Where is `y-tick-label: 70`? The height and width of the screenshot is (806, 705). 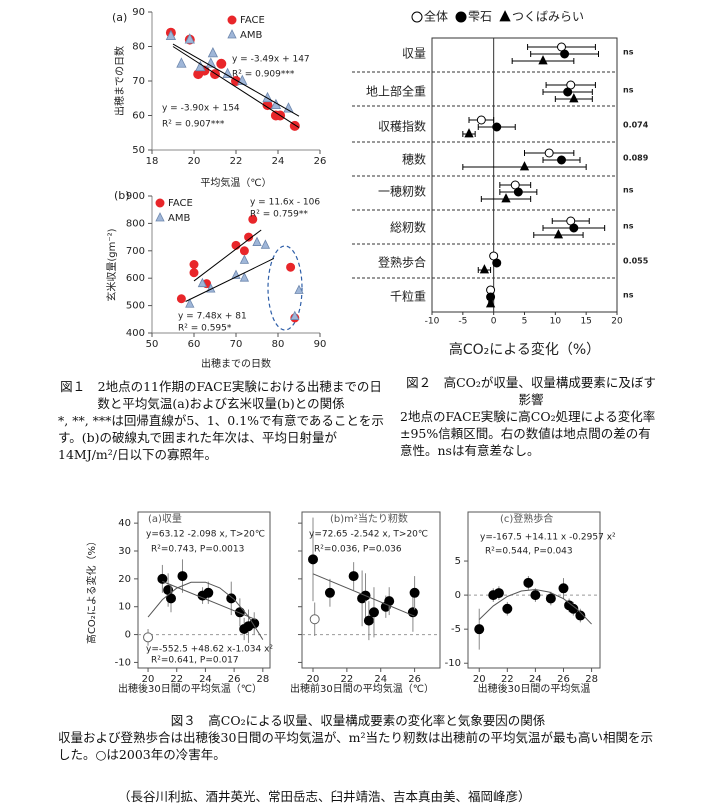
y-tick-label: 70 is located at coordinates (138, 81).